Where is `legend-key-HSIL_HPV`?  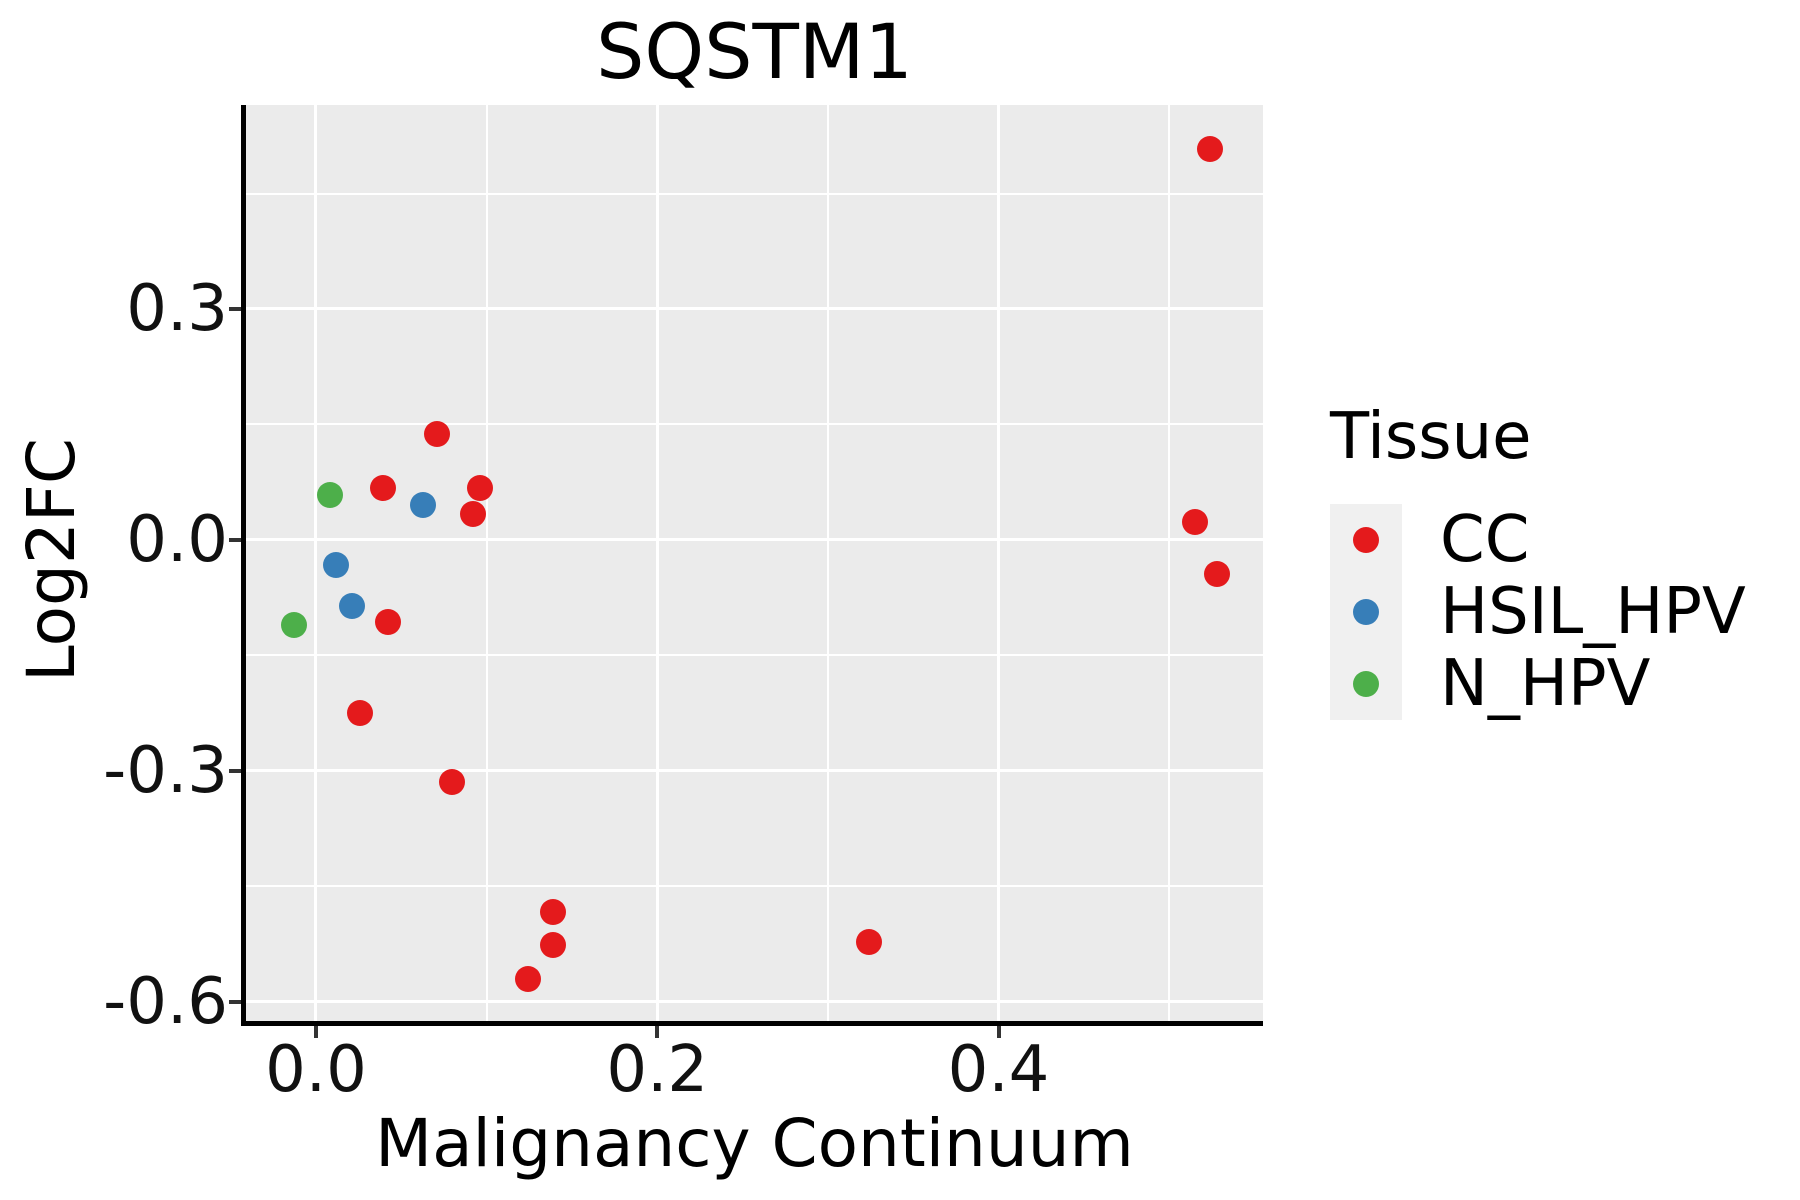
legend-key-HSIL_HPV is located at coordinates (1366, 612).